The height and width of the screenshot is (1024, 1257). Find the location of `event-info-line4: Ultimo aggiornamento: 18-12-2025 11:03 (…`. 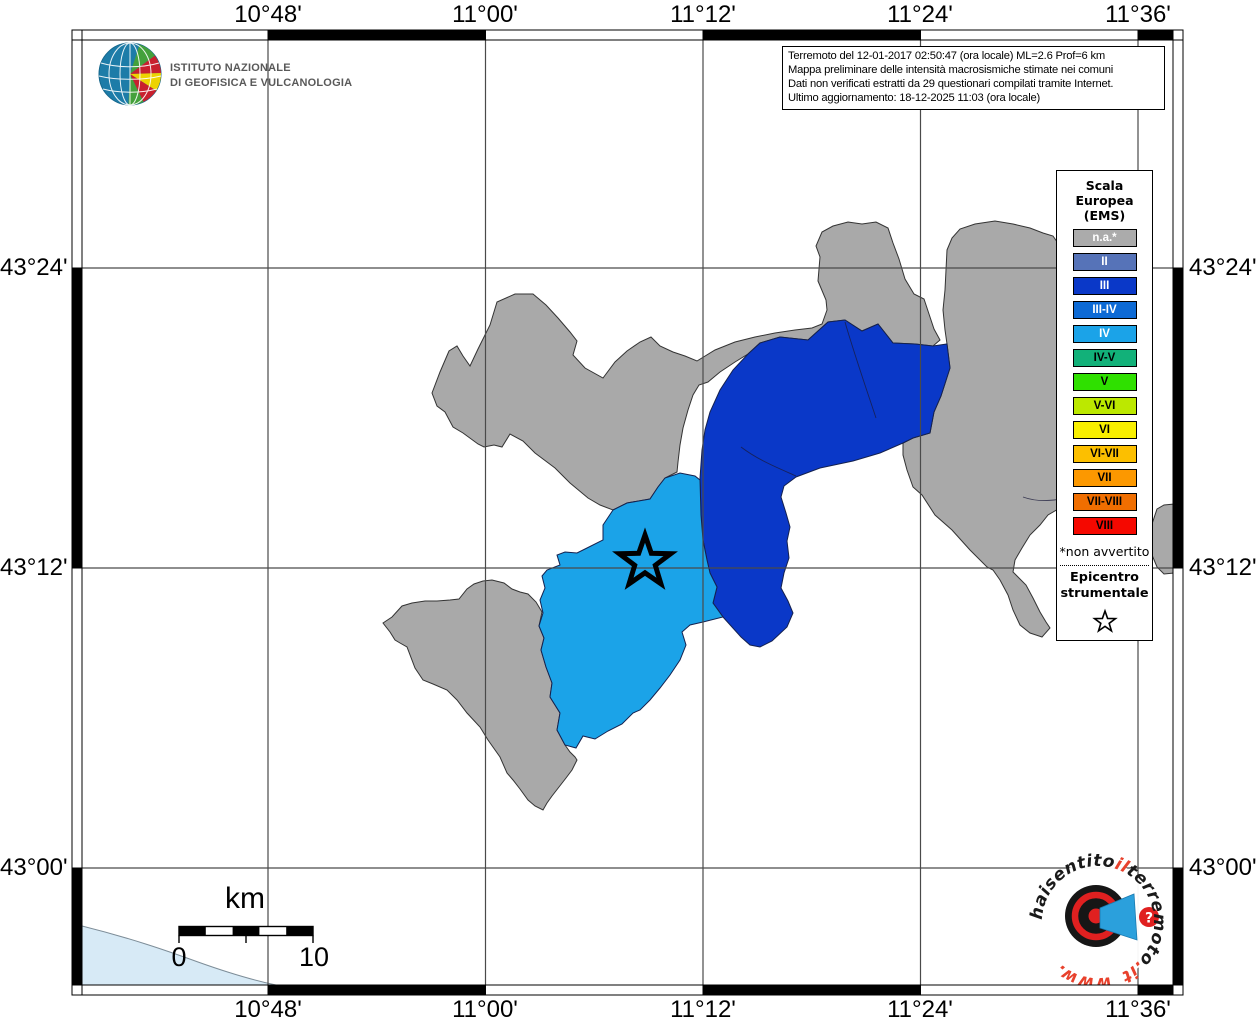

event-info-line4: Ultimo aggiornamento: 18-12-2025 11:03 (… is located at coordinates (914, 97).